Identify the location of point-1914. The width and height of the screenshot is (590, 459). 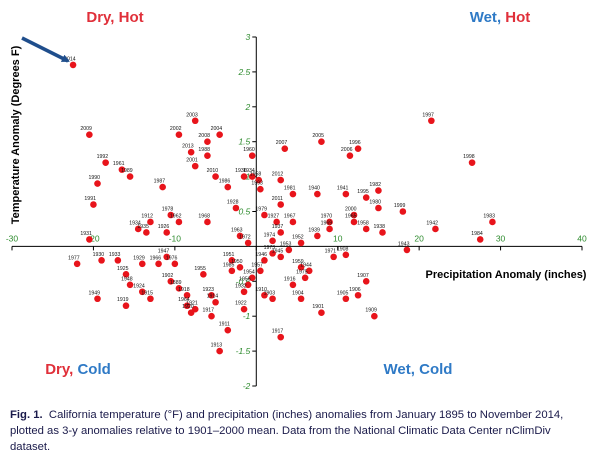
(215, 302).